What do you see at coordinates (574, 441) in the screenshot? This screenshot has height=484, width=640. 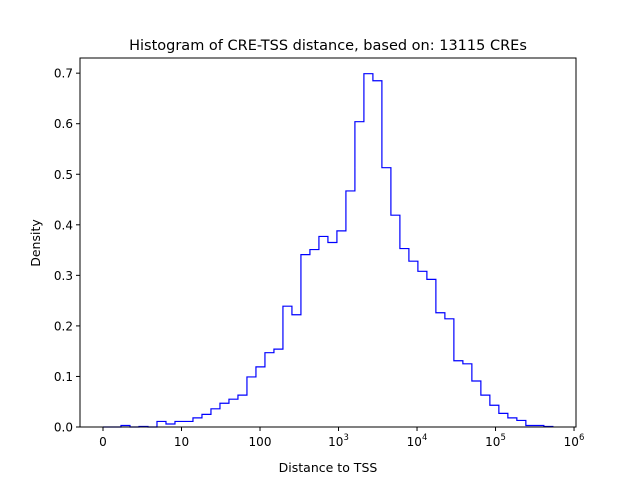 I see `x-tick-label: 10⁶` at bounding box center [574, 441].